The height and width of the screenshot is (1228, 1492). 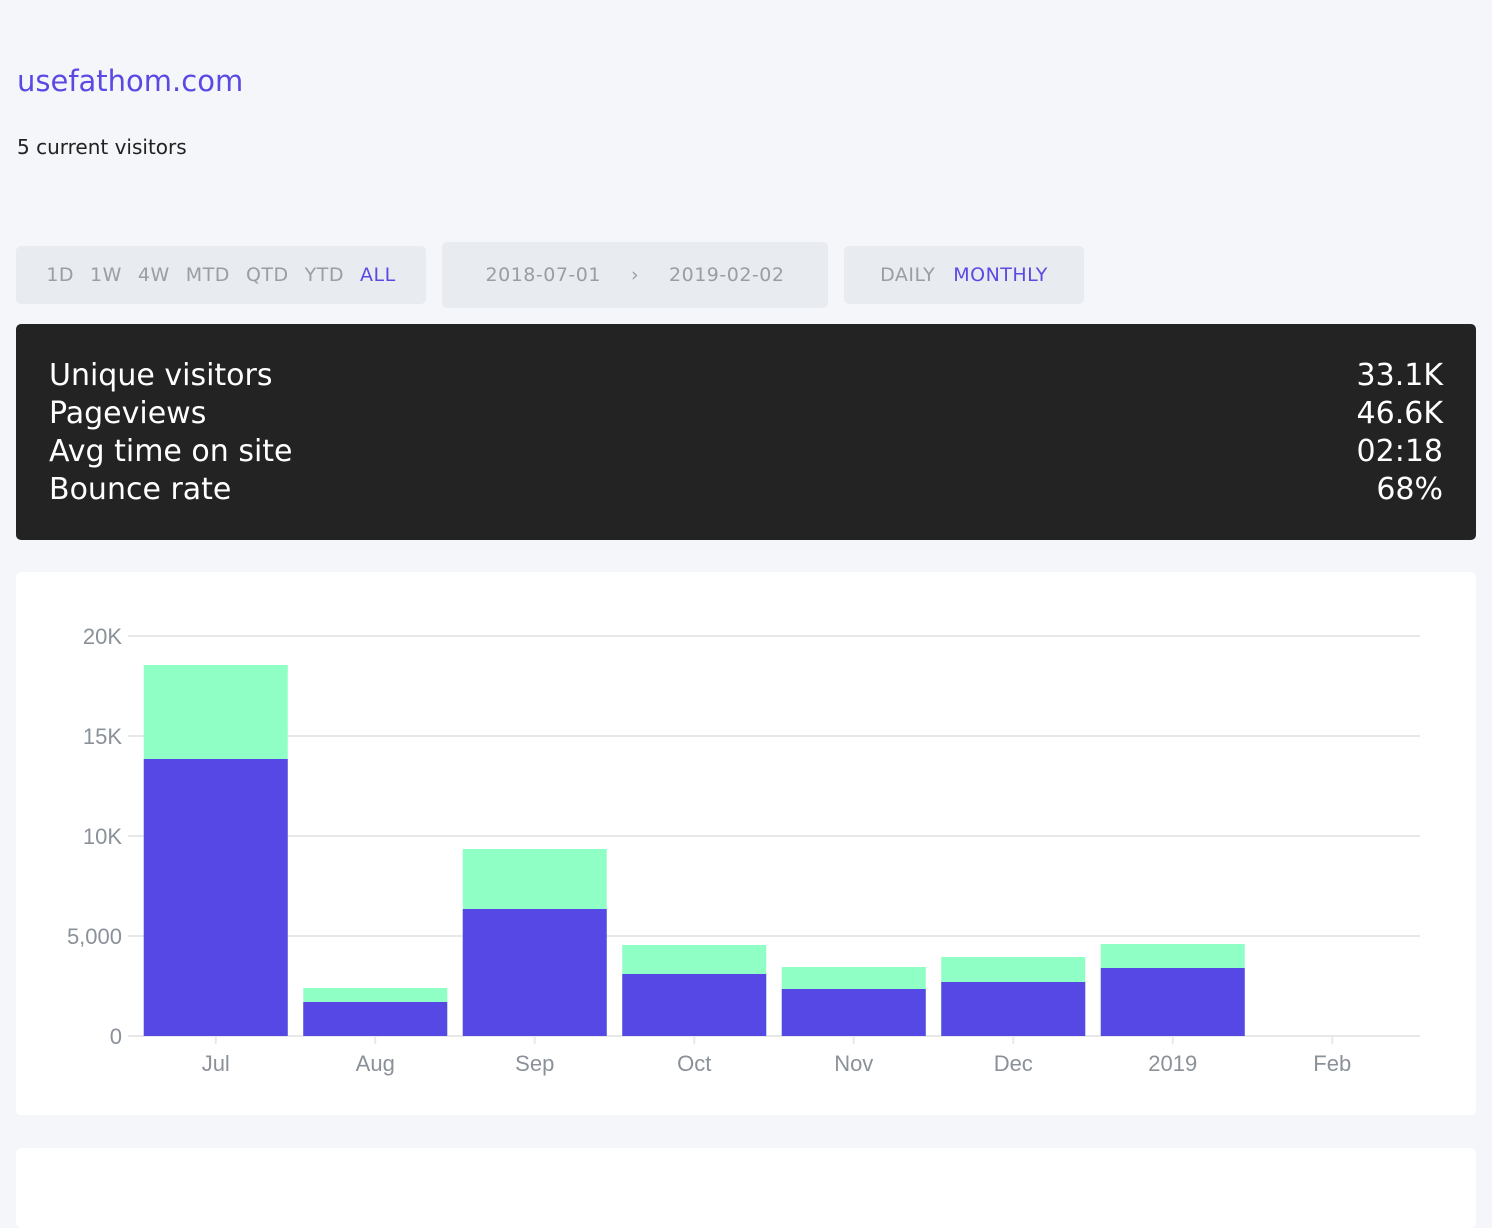 What do you see at coordinates (324, 275) in the screenshot?
I see `period-ytd: YTD` at bounding box center [324, 275].